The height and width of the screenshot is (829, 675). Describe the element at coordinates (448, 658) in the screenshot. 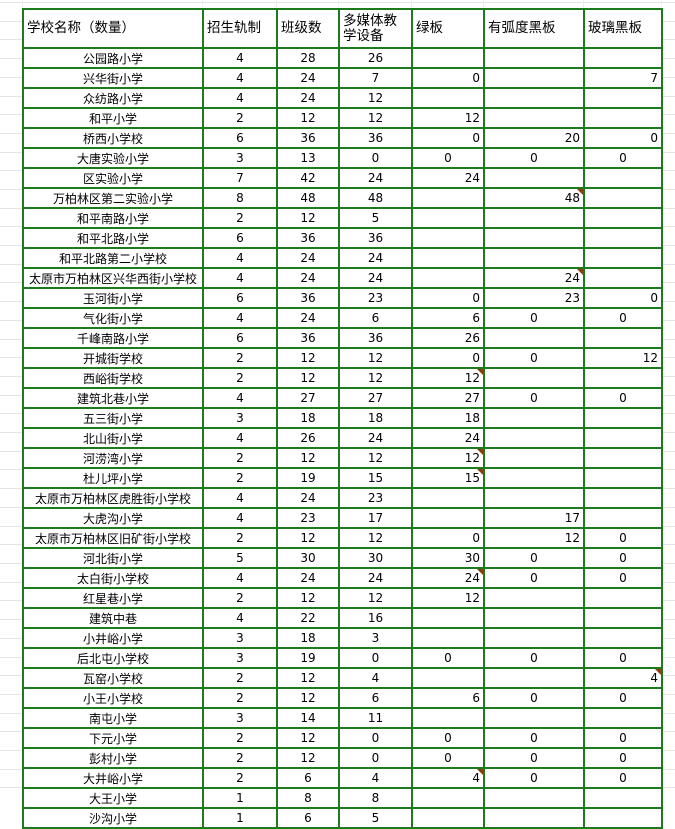

I see `cell-green-board: 0` at that location.